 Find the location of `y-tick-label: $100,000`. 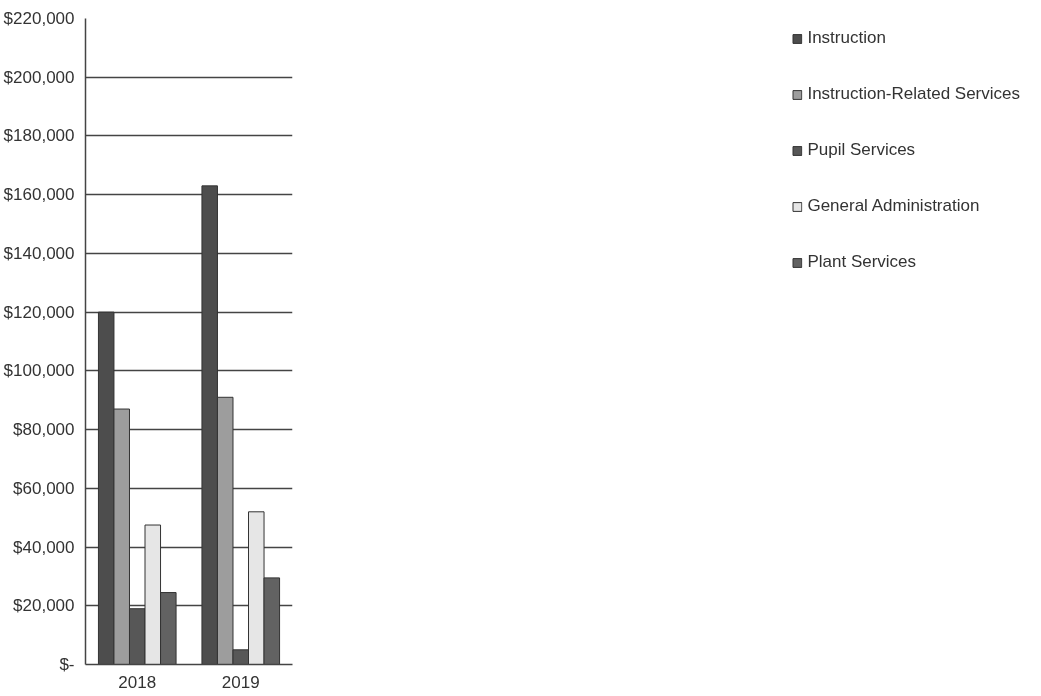

y-tick-label: $100,000 is located at coordinates (39, 371).